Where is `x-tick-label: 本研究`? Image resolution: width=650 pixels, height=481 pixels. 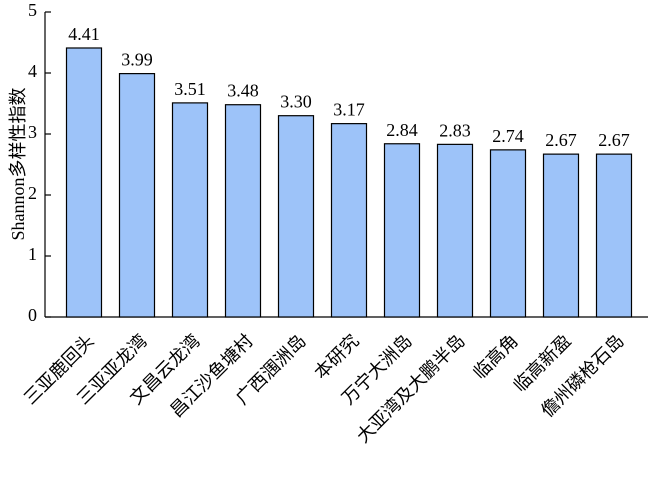
x-tick-label: 本研究 is located at coordinates (336, 357).